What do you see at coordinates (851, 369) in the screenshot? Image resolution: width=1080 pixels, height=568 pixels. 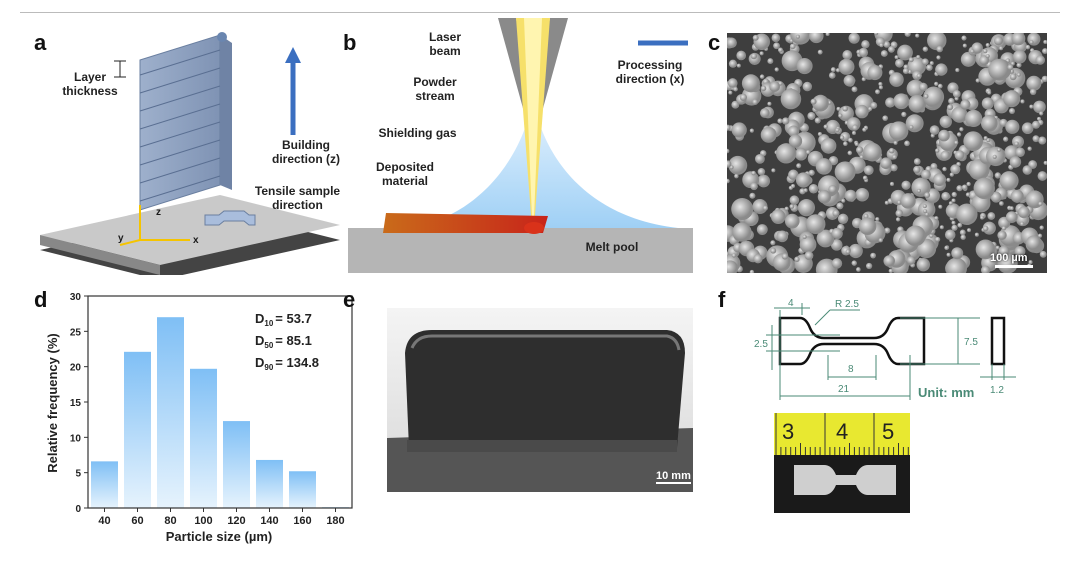 I see `dim-8: 8` at bounding box center [851, 369].